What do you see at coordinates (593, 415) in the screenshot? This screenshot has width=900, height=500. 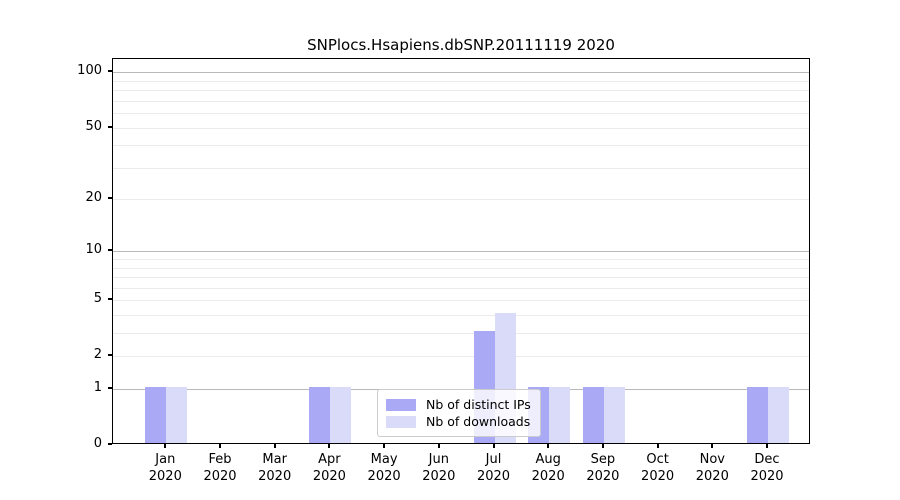 I see `bar-sep-series0` at bounding box center [593, 415].